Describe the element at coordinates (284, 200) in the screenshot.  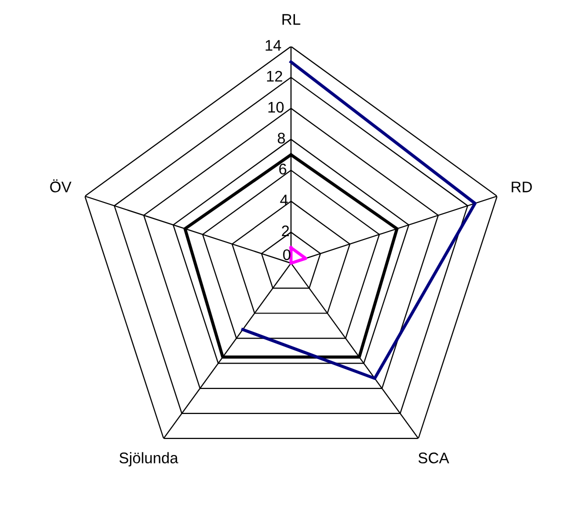
I see `y-tick-label: 4` at that location.